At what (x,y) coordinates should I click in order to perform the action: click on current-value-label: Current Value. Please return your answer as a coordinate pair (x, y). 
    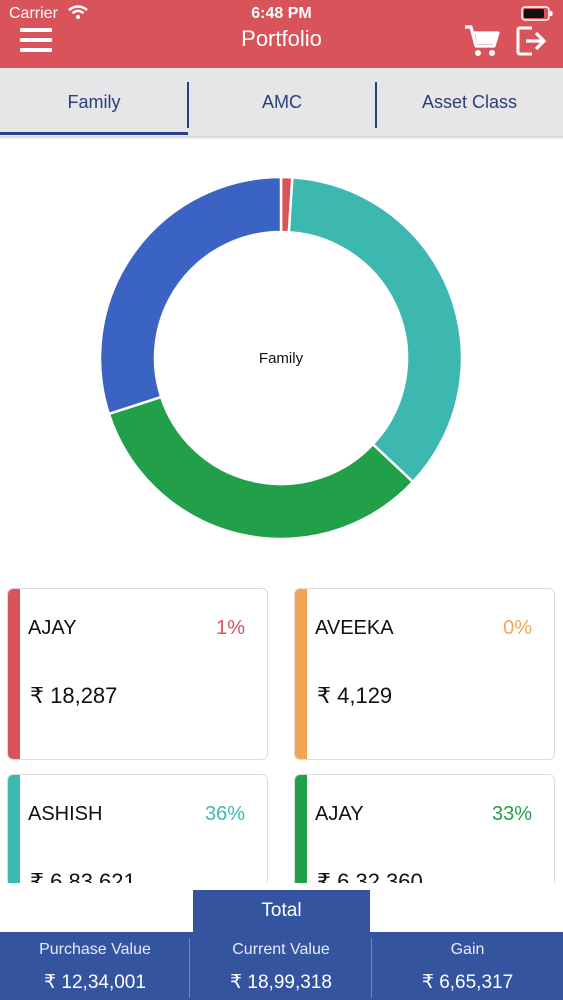
    Looking at the image, I should click on (281, 949).